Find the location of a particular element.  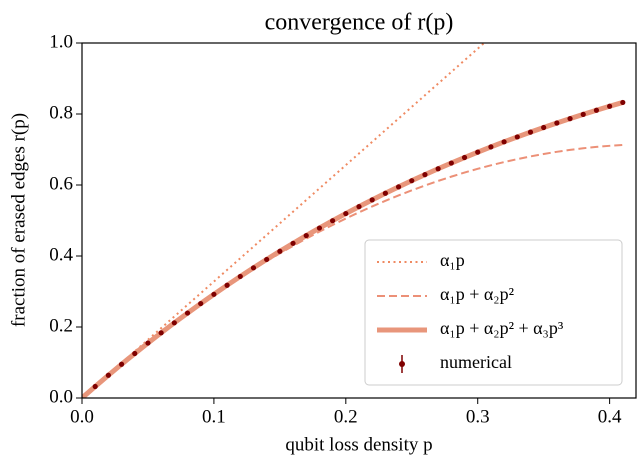

legend-label: α₁p + α₂p² + α₃p³ is located at coordinates (502, 328).